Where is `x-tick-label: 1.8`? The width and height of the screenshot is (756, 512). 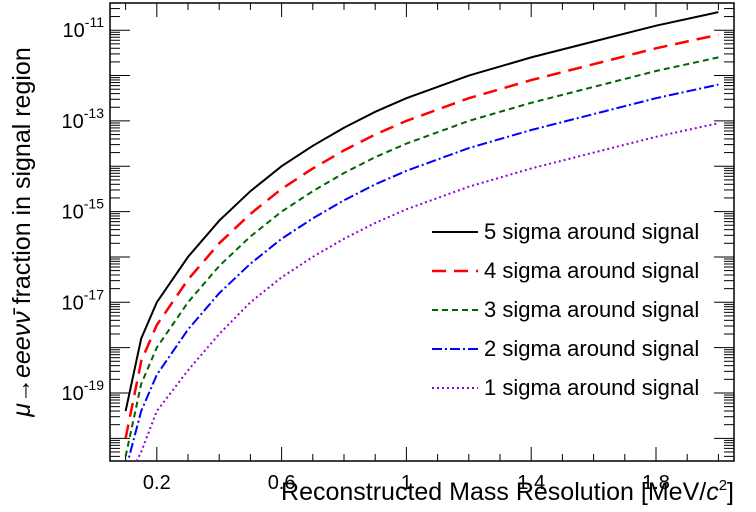
x-tick-label: 1.8 is located at coordinates (656, 483).